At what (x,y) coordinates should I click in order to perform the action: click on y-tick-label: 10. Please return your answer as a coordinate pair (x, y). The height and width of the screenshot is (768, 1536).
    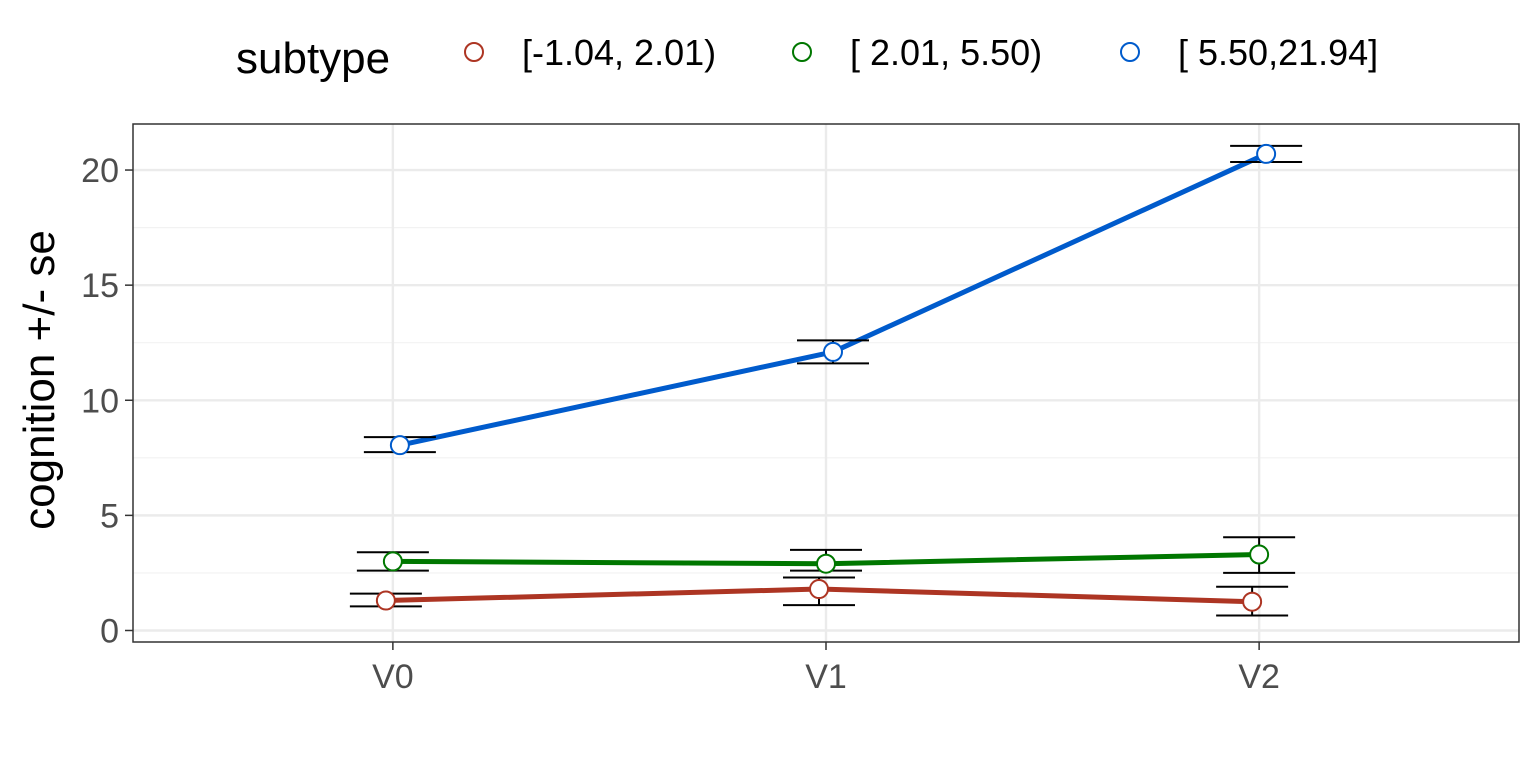
    Looking at the image, I should click on (100, 401).